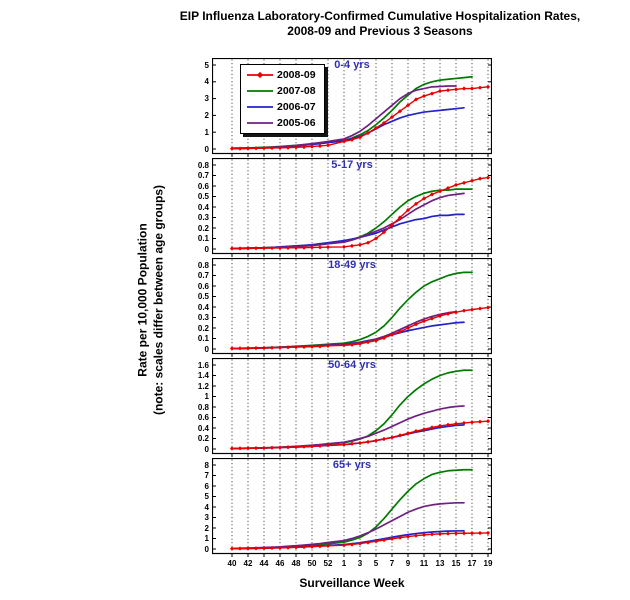 This screenshot has height=600, width=630. Describe the element at coordinates (203, 428) in the screenshot. I see `y-tick-label: 0.4` at that location.